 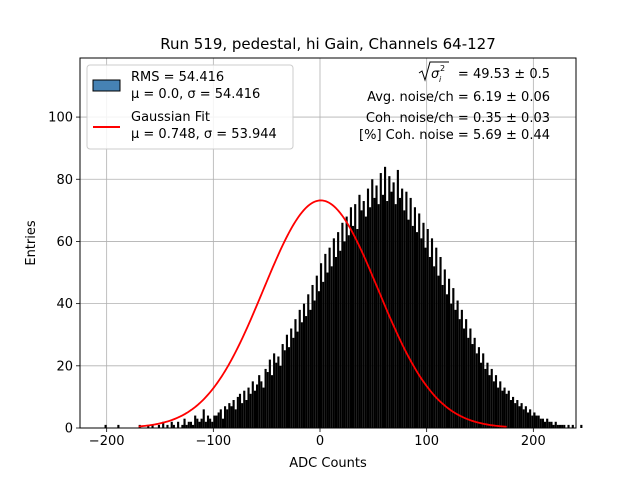 What do you see at coordinates (190, 107) in the screenshot?
I see `legend-box` at bounding box center [190, 107].